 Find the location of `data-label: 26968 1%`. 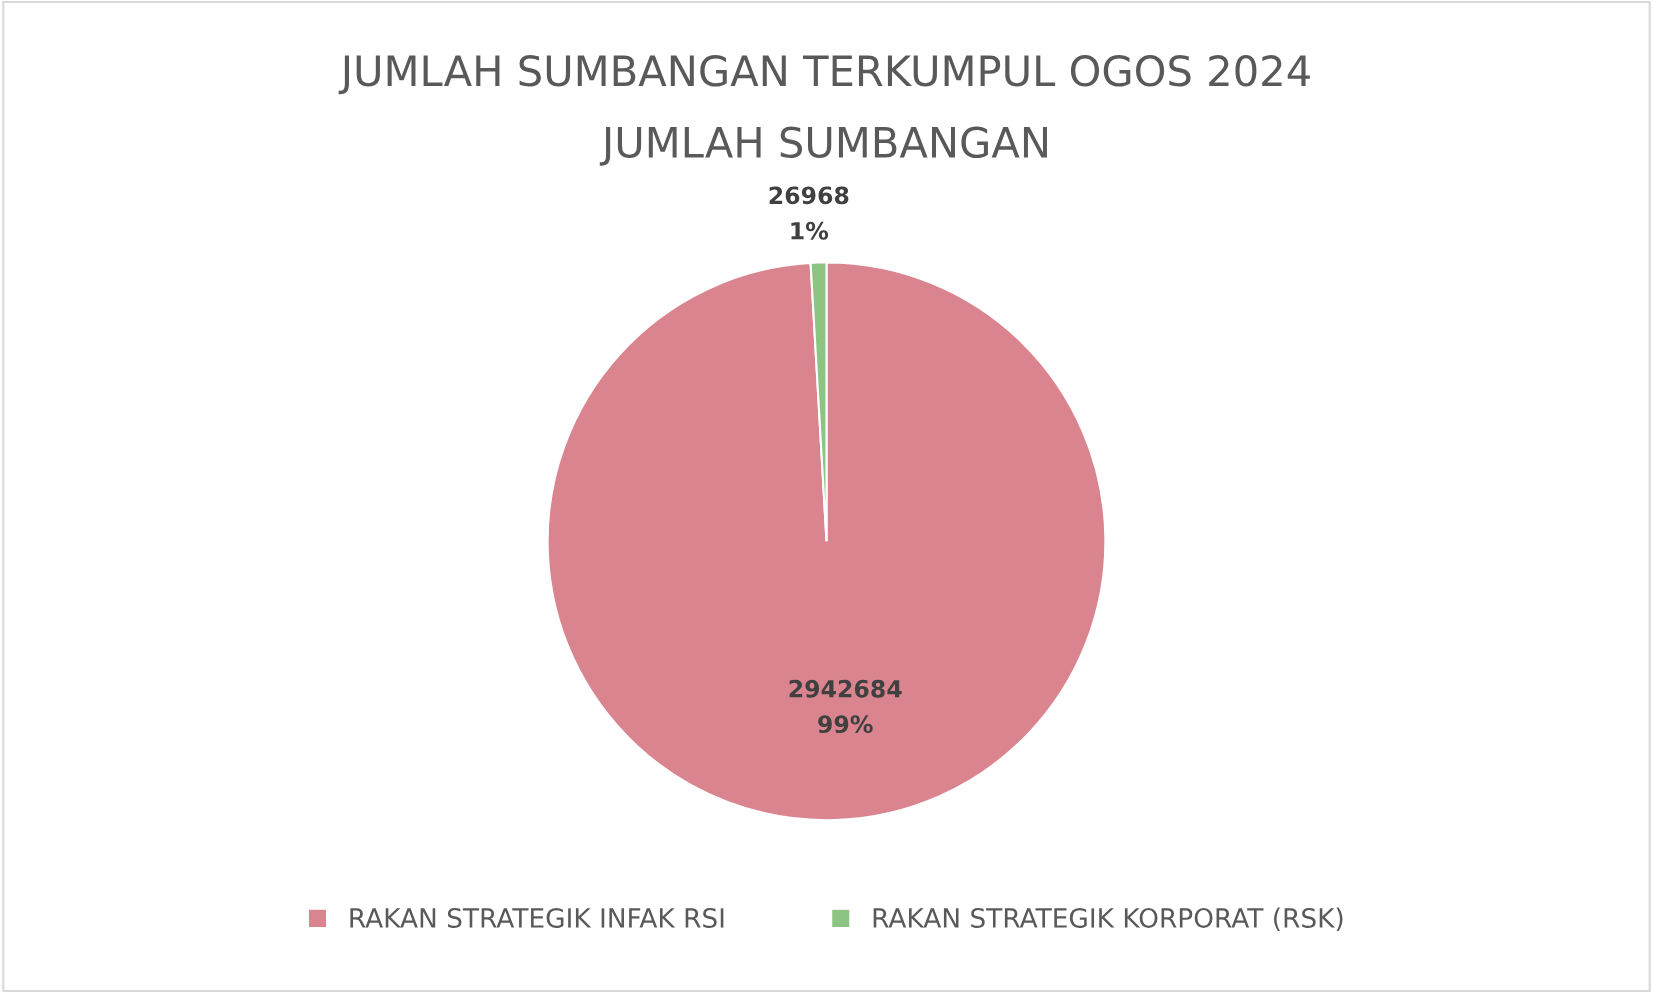

data-label: 26968 1% is located at coordinates (809, 213).